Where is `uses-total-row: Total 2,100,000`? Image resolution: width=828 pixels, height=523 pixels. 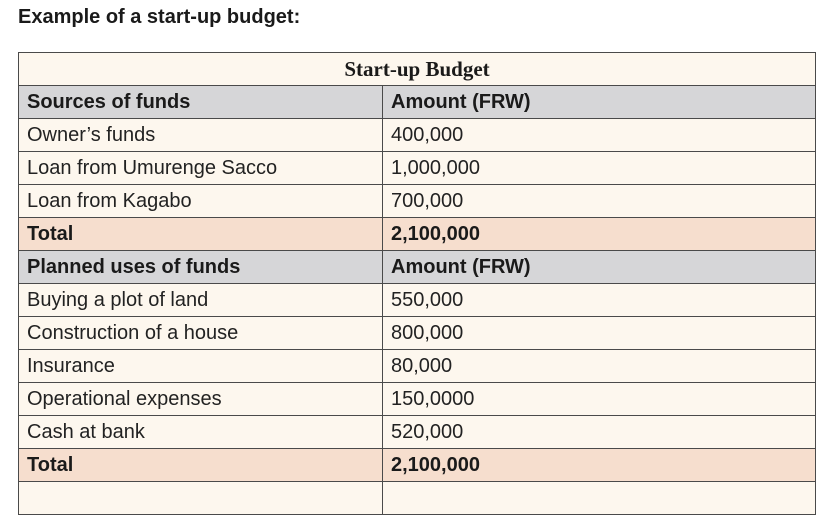
uses-total-row: Total 2,100,000 is located at coordinates (417, 465).